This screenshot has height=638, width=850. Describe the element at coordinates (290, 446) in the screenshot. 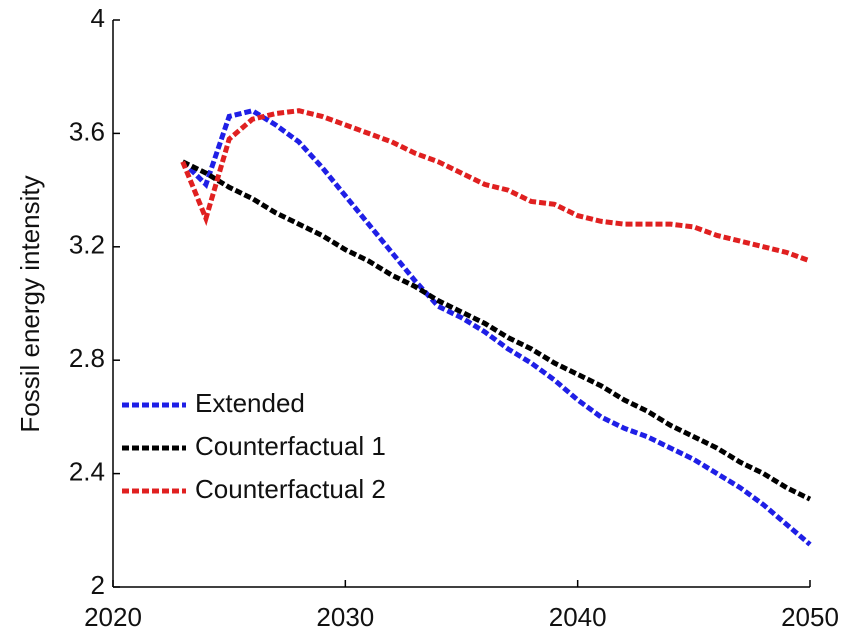

I see `legend-label: Counterfactual 1` at that location.